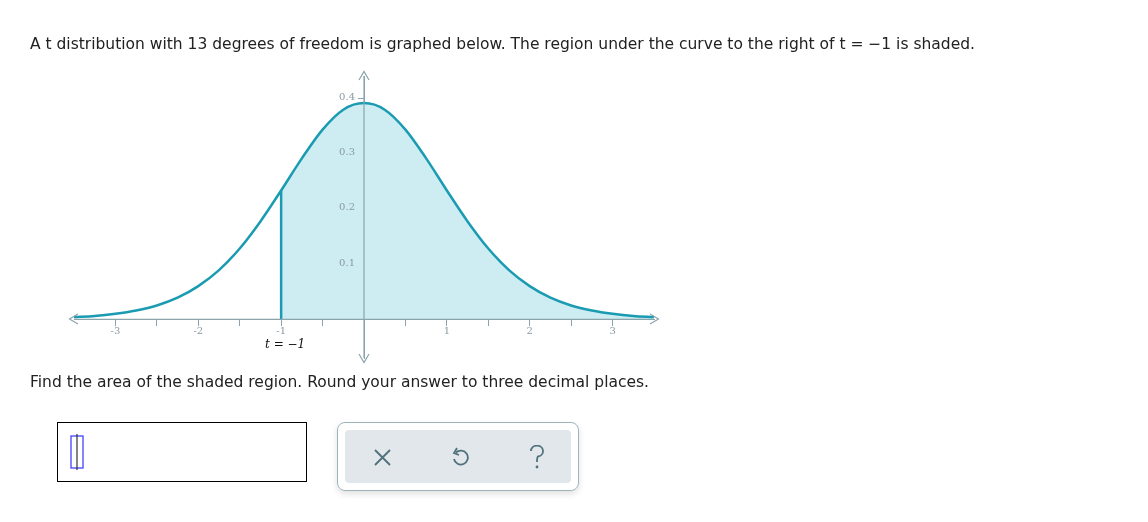 The image size is (1148, 522). Describe the element at coordinates (347, 262) in the screenshot. I see `y-tick-label: 0.1` at that location.